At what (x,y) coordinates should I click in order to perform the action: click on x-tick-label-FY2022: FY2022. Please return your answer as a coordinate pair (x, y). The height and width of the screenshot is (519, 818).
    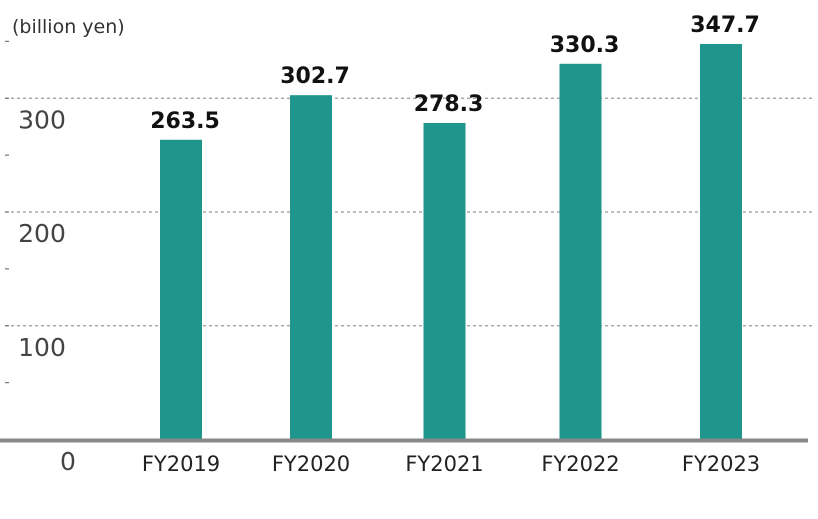
    Looking at the image, I should click on (580, 464).